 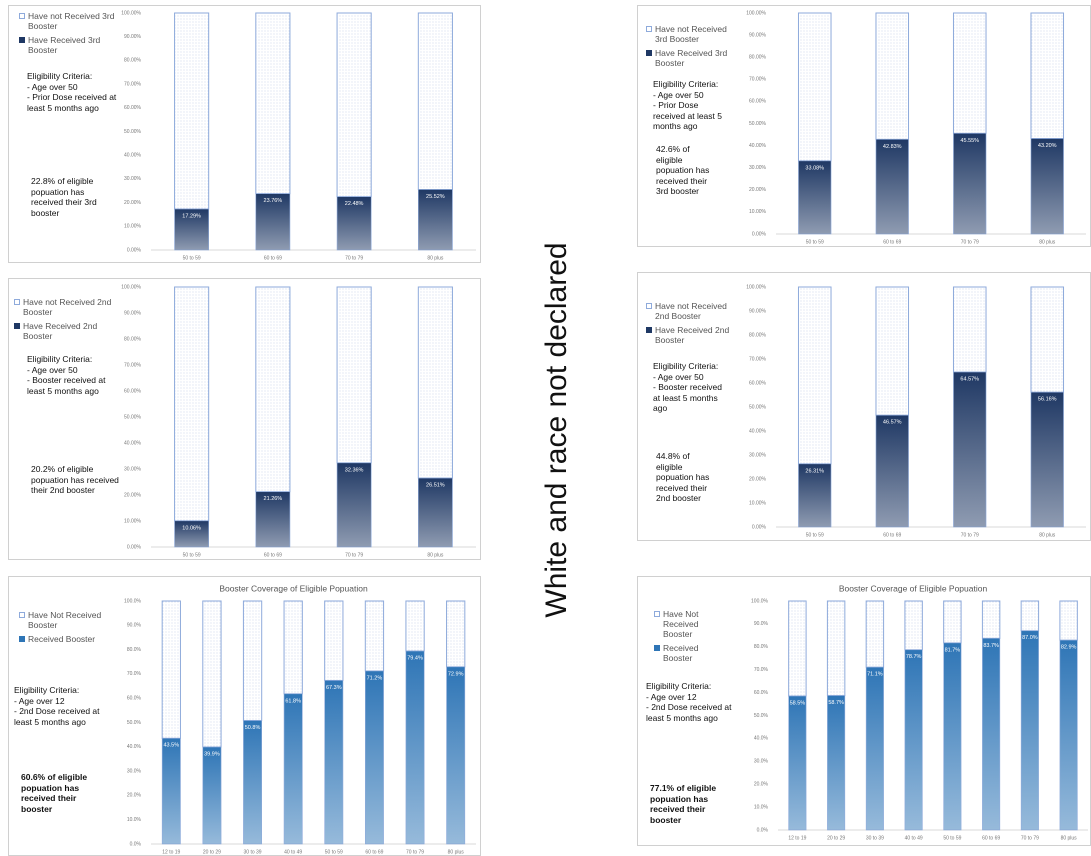 I want to click on x-tick-label: 12 to 19, so click(x=797, y=838).